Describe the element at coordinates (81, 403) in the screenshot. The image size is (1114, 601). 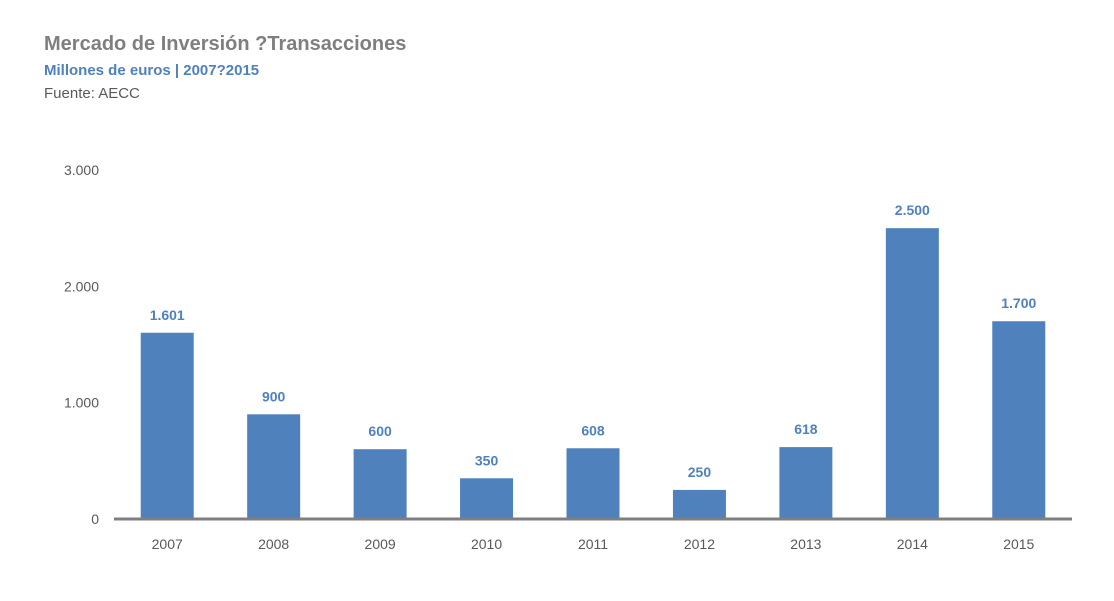
I see `y-tick-label: 1.000` at that location.